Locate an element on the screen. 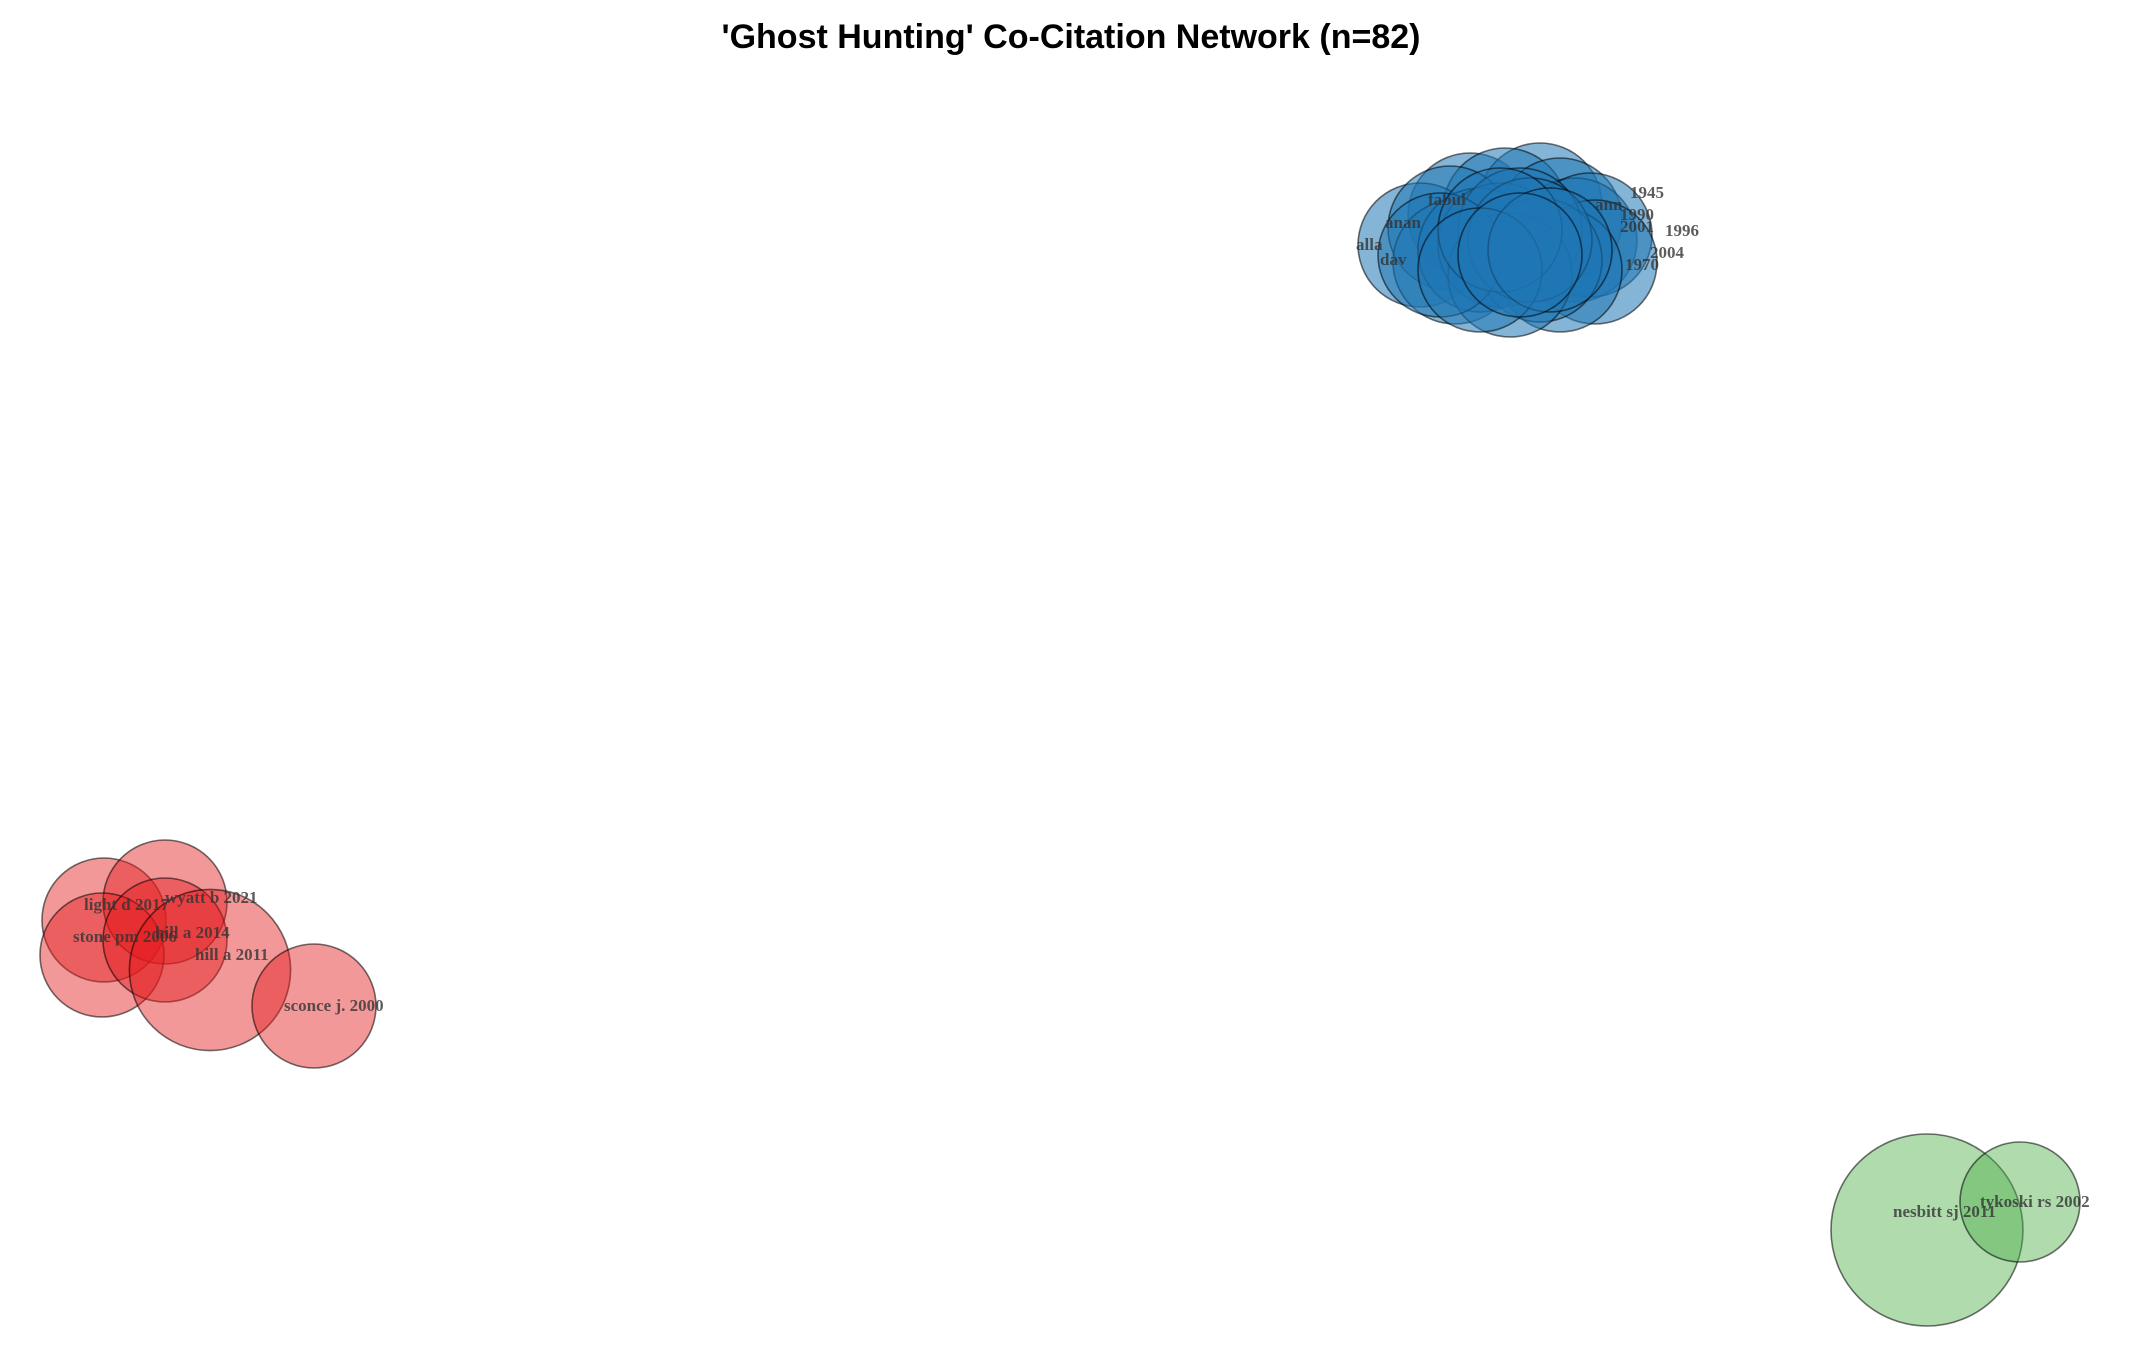 The height and width of the screenshot is (1372, 2142). node-label-blue-8: alla is located at coordinates (1369, 244).